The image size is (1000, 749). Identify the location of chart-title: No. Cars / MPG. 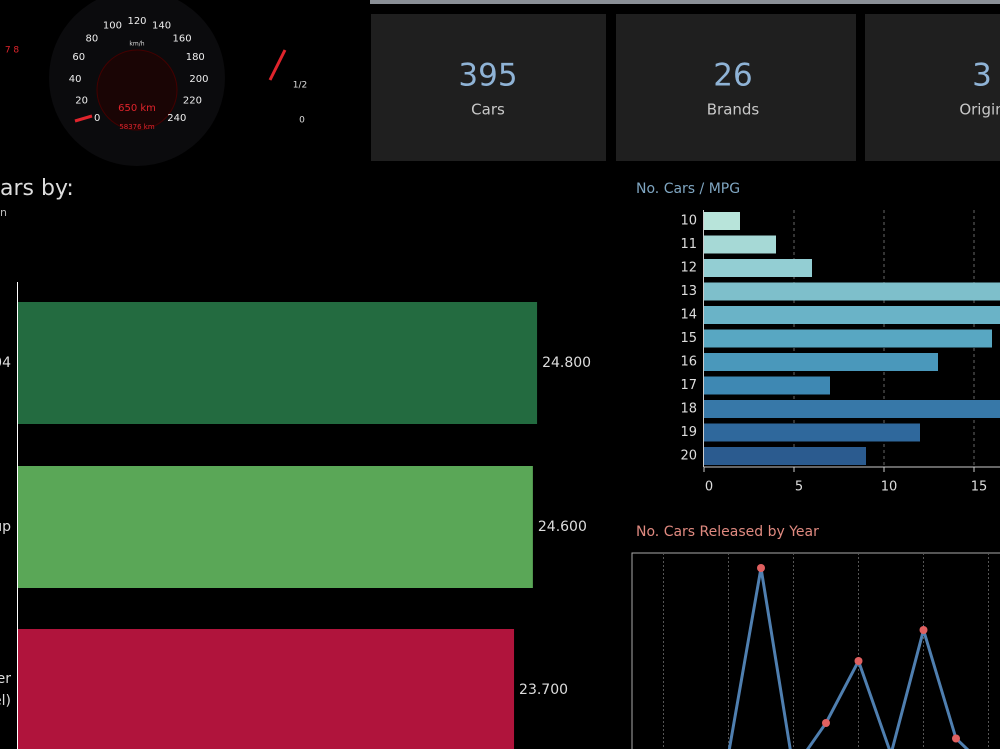
(688, 189).